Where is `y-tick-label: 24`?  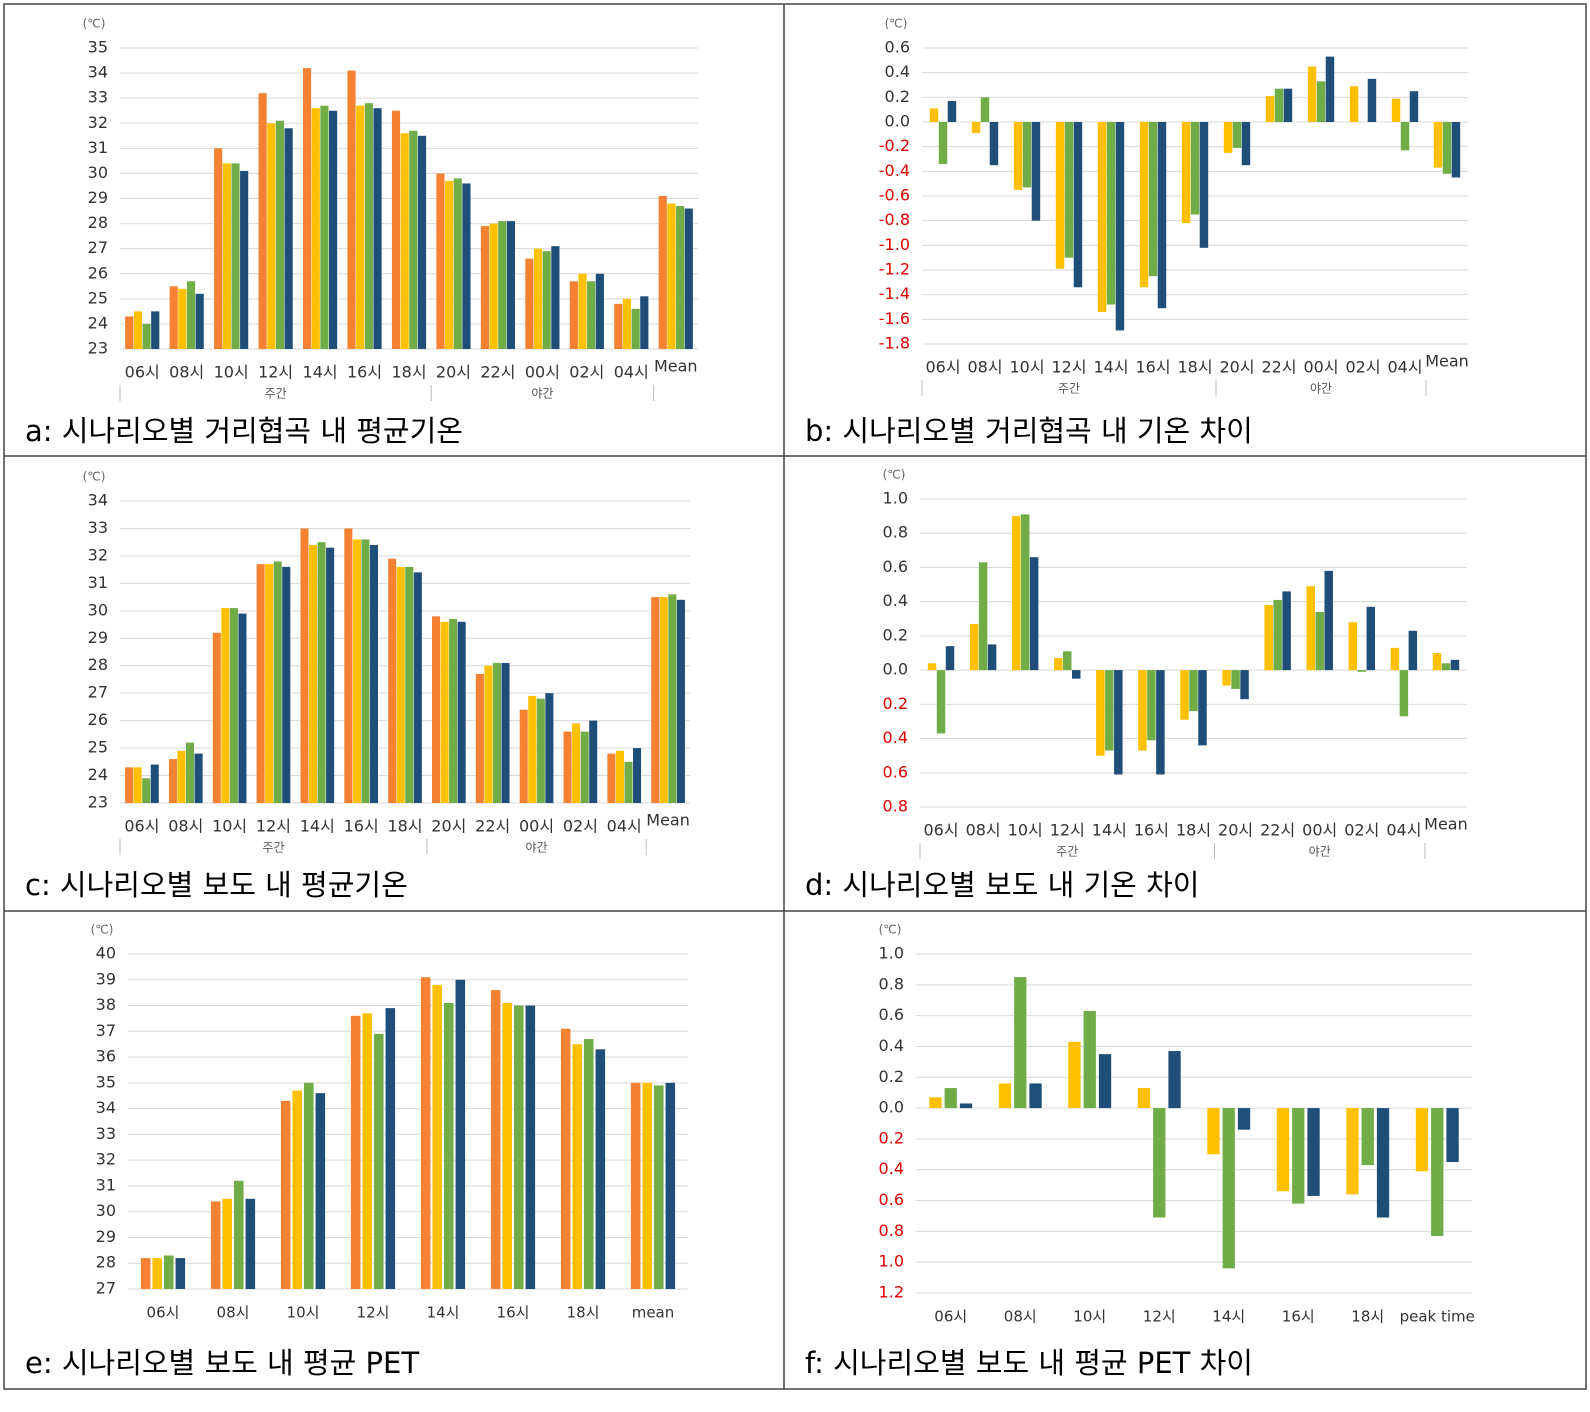 y-tick-label: 24 is located at coordinates (98, 322).